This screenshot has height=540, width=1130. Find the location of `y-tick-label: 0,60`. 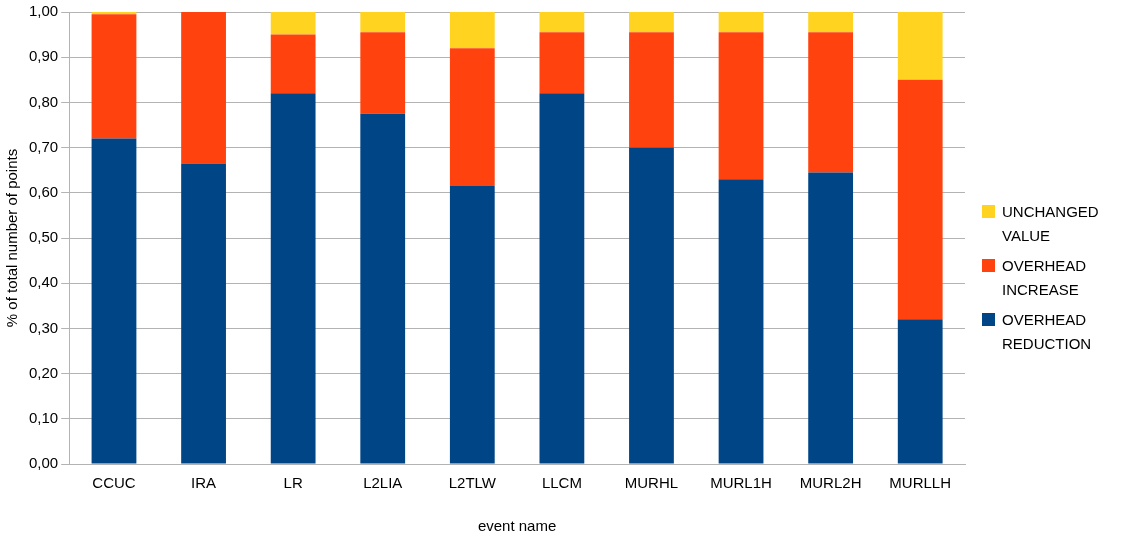

y-tick-label: 0,60 is located at coordinates (43, 191).